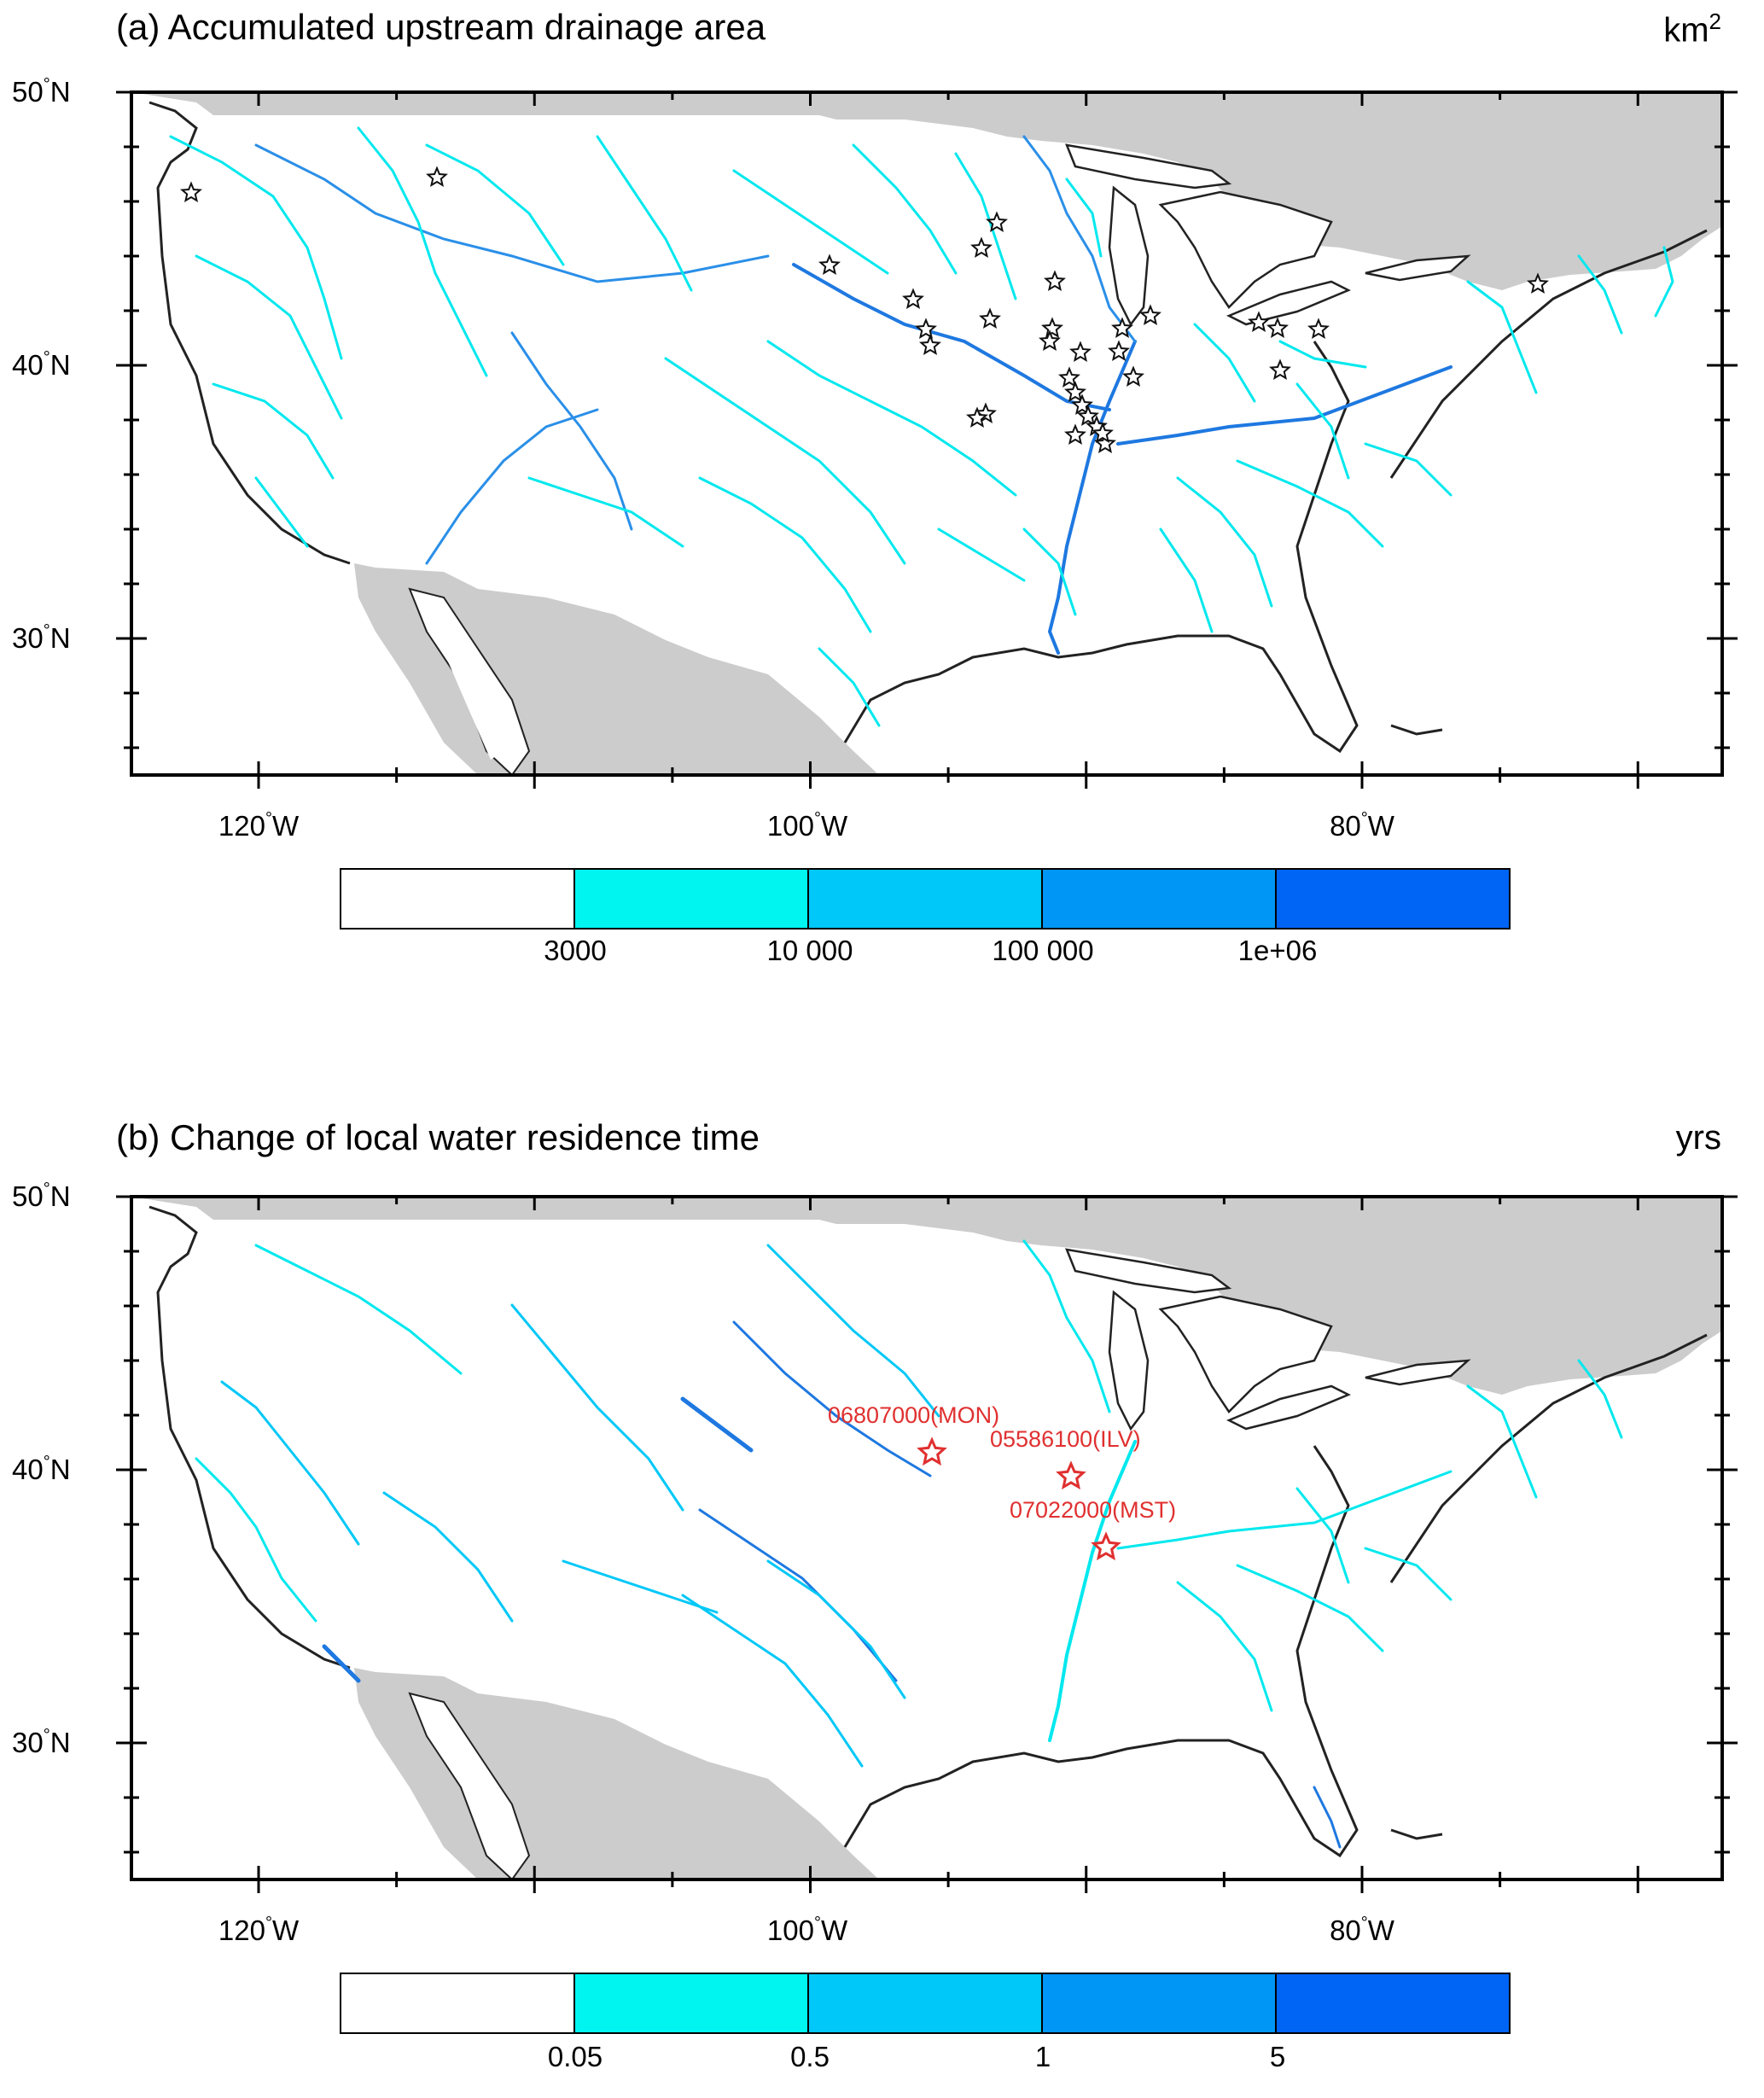 This screenshot has width=1764, height=2098. What do you see at coordinates (575, 2056) in the screenshot?
I see `colorbar-label: 0.05` at bounding box center [575, 2056].